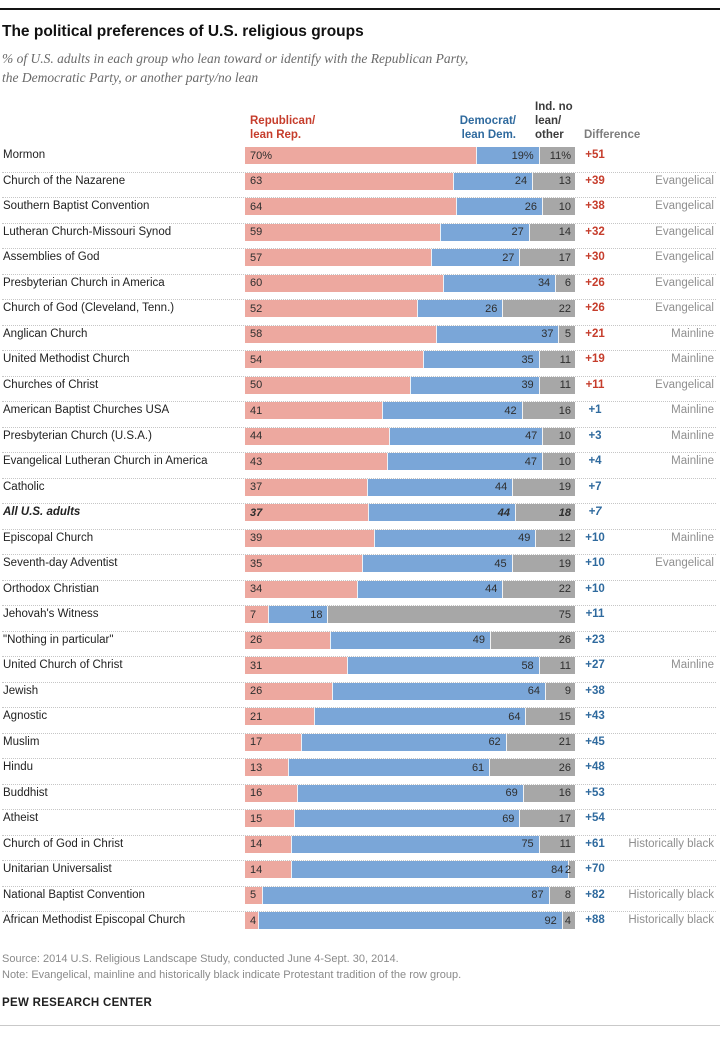 The width and height of the screenshot is (720, 1041). Describe the element at coordinates (547, 257) in the screenshot. I see `independent-segment: 17` at that location.